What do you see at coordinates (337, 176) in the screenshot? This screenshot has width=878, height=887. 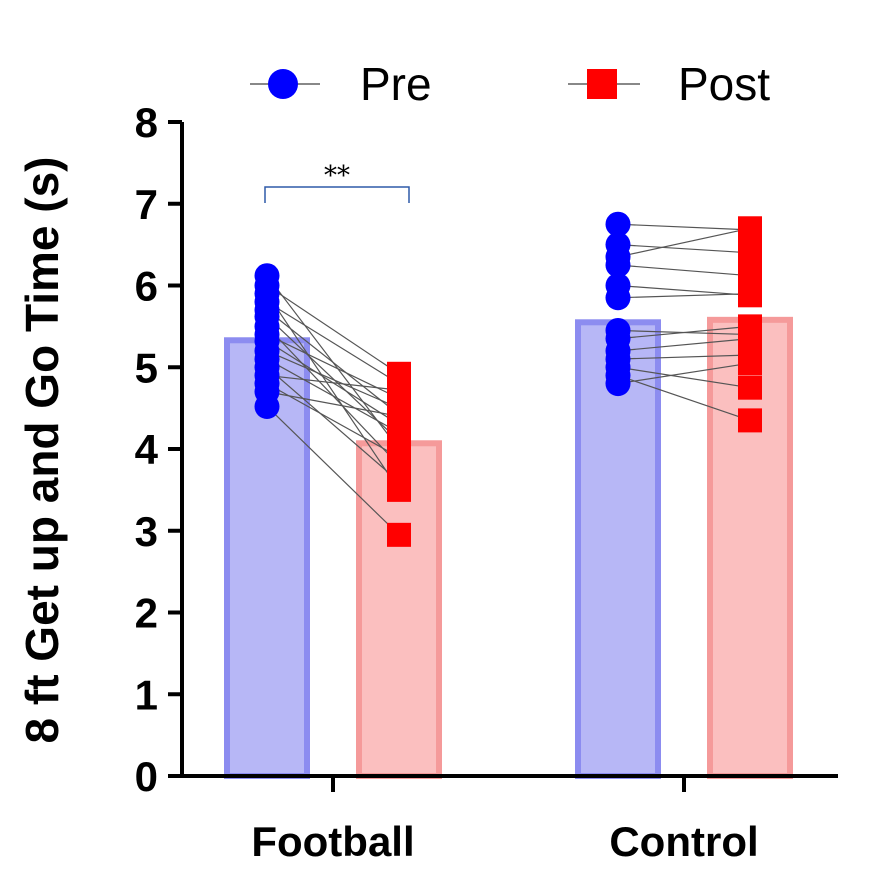 I see `significance-label: **` at bounding box center [337, 176].